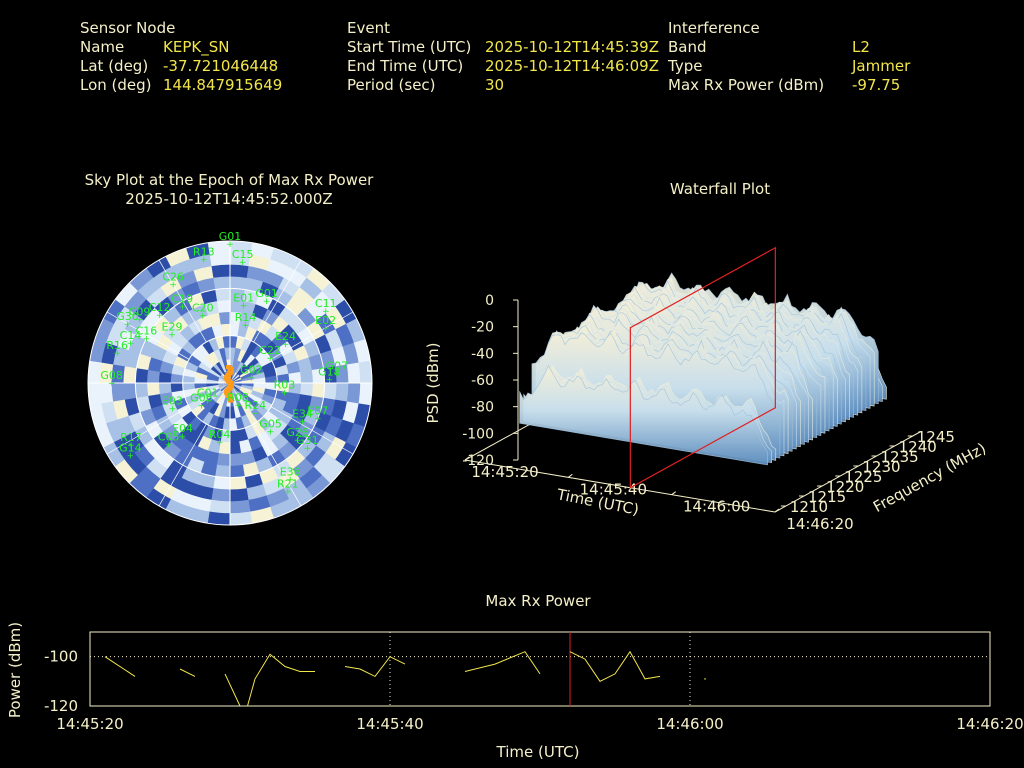  Describe the element at coordinates (182, 465) in the screenshot. I see `sky-azimuth-spoke` at that location.